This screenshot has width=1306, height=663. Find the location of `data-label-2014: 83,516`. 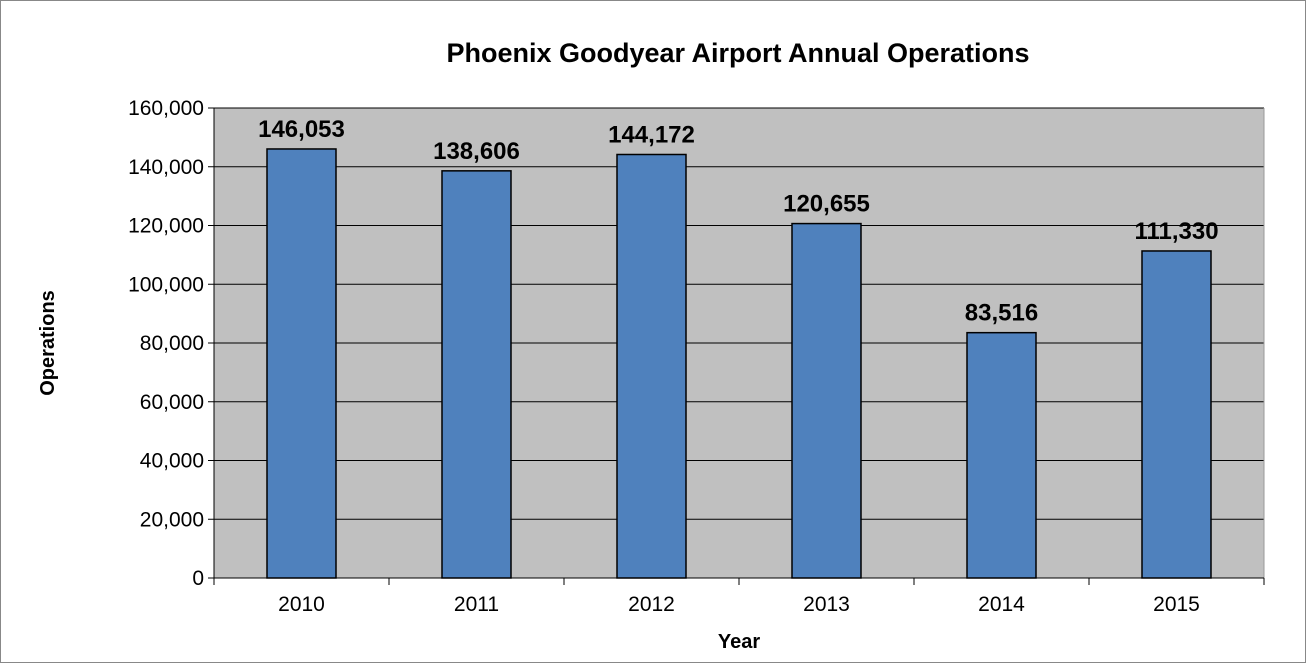

data-label-2014: 83,516 is located at coordinates (1001, 313).